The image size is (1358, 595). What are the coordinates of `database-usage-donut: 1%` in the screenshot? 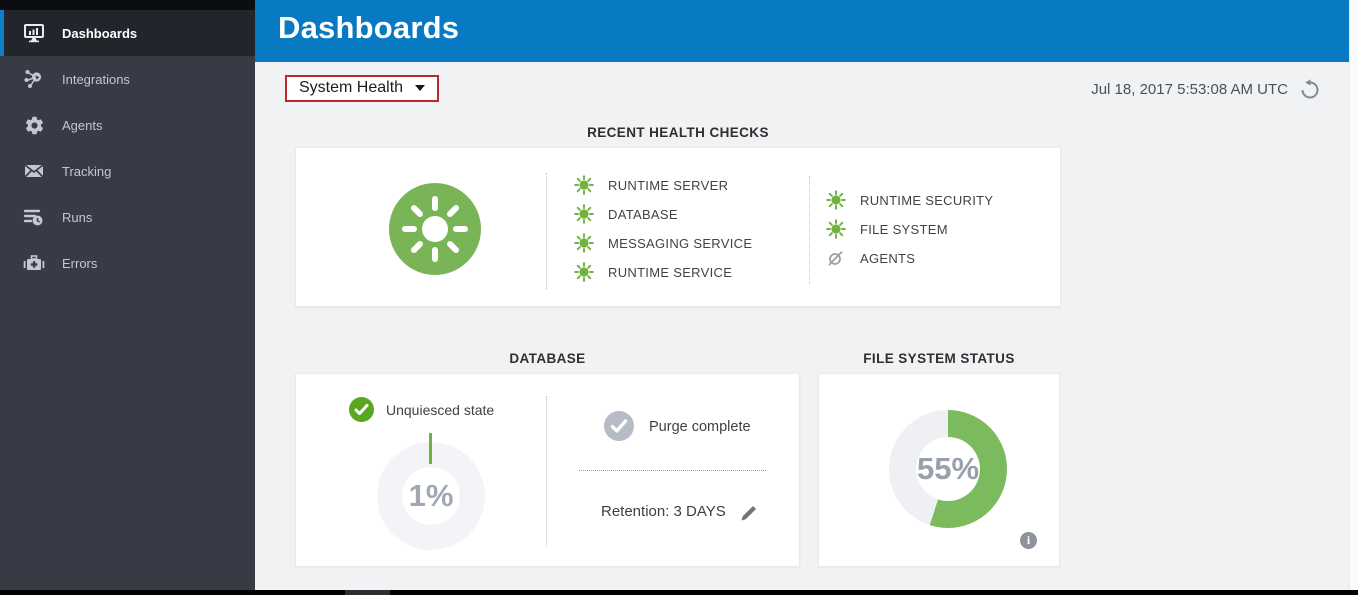 It's located at (431, 496).